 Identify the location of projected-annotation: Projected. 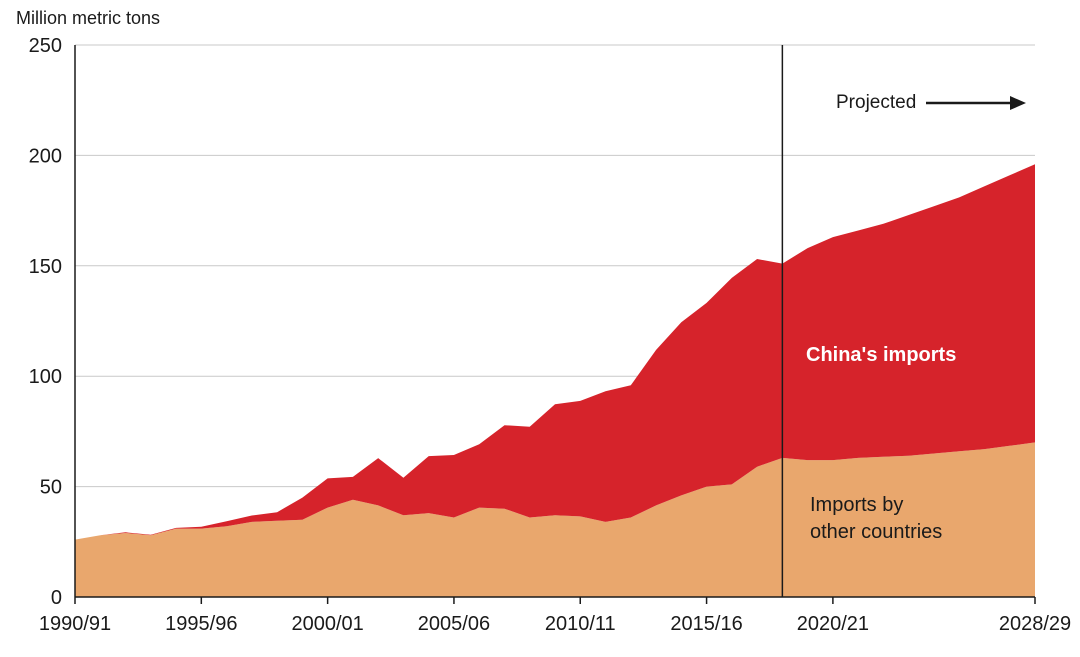
(931, 103).